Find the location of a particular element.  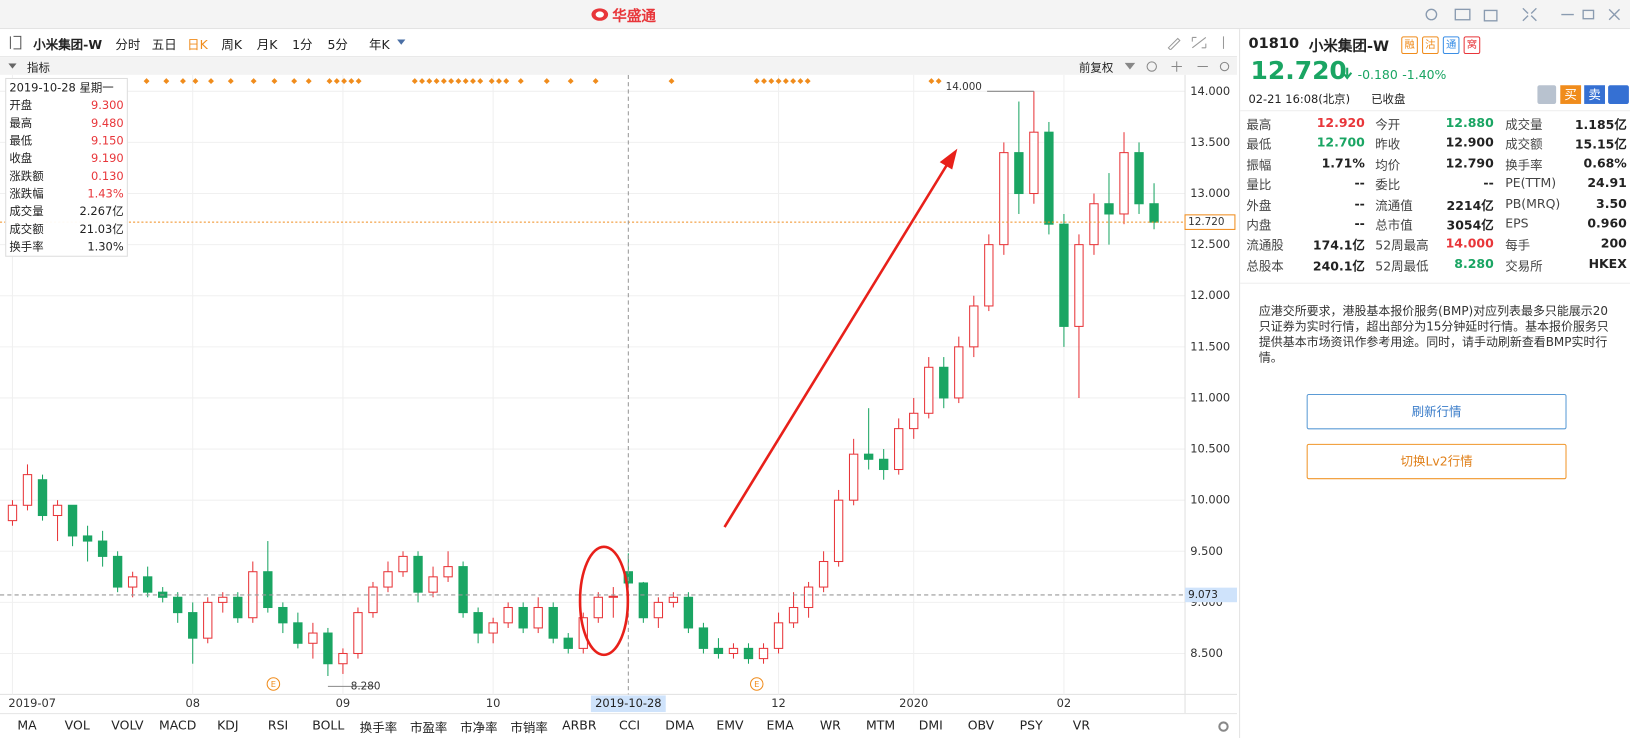

indicator-tab: OBV is located at coordinates (981, 725).